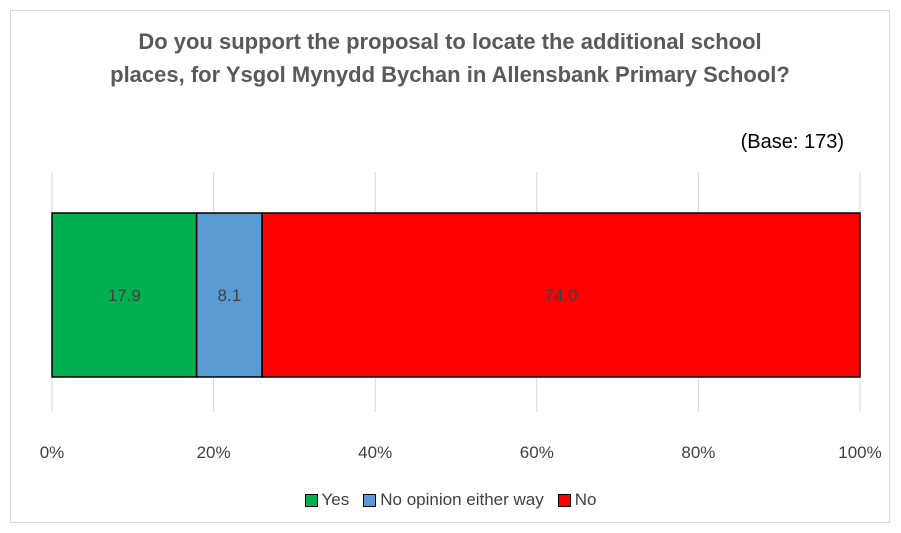 This screenshot has width=901, height=533. I want to click on legend-item: No, so click(577, 500).